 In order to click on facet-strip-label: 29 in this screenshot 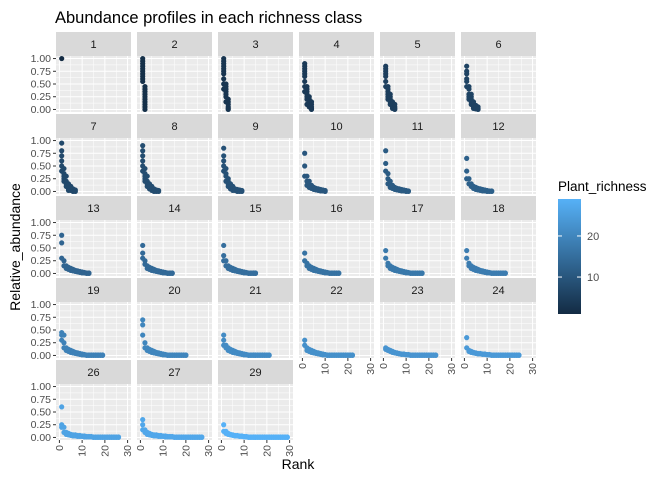, I will do `click(255, 373)`.